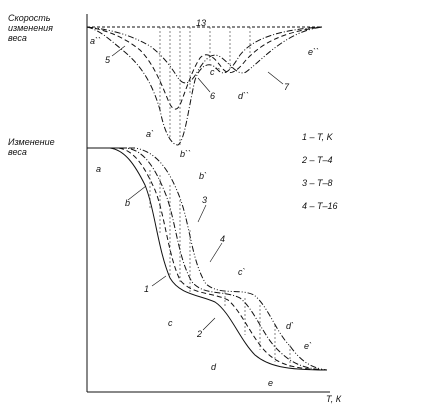  I want to click on curve-label: d, so click(214, 367).